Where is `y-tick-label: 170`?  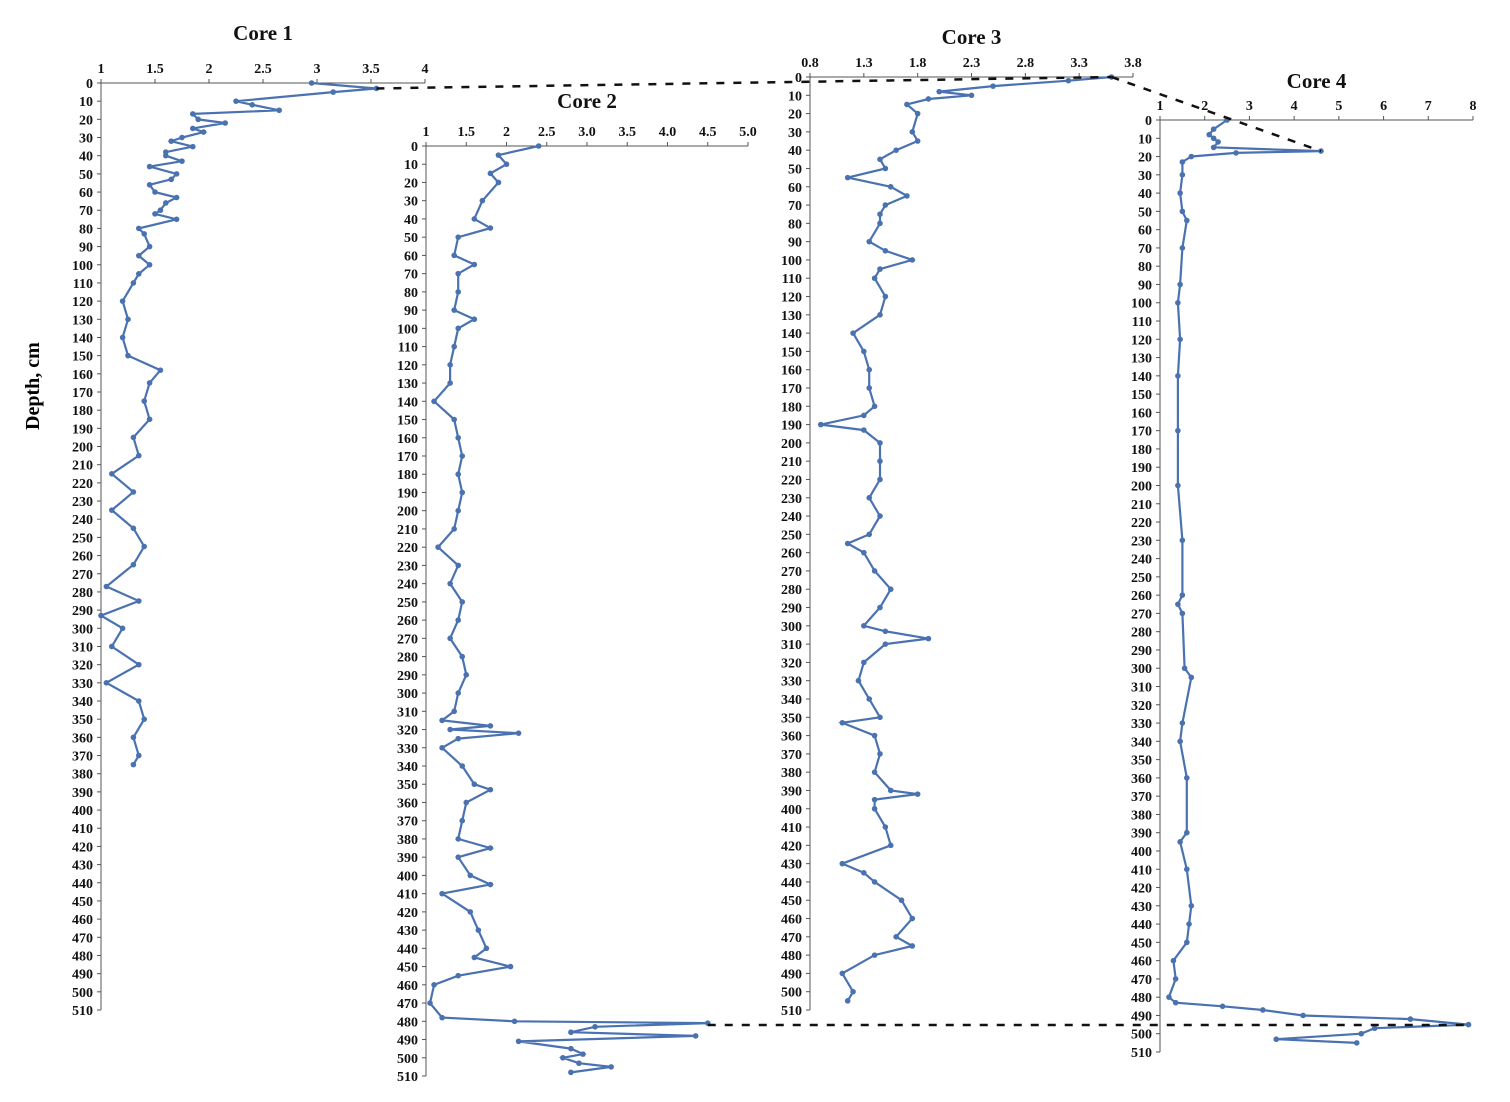
y-tick-label: 170 is located at coordinates (82, 393).